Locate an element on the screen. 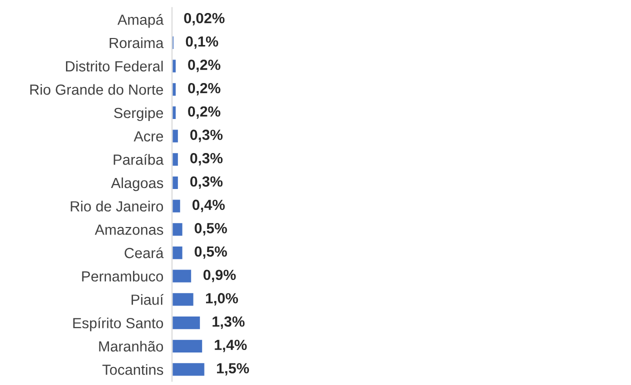 The image size is (631, 385). data-label: 1,0% is located at coordinates (222, 299).